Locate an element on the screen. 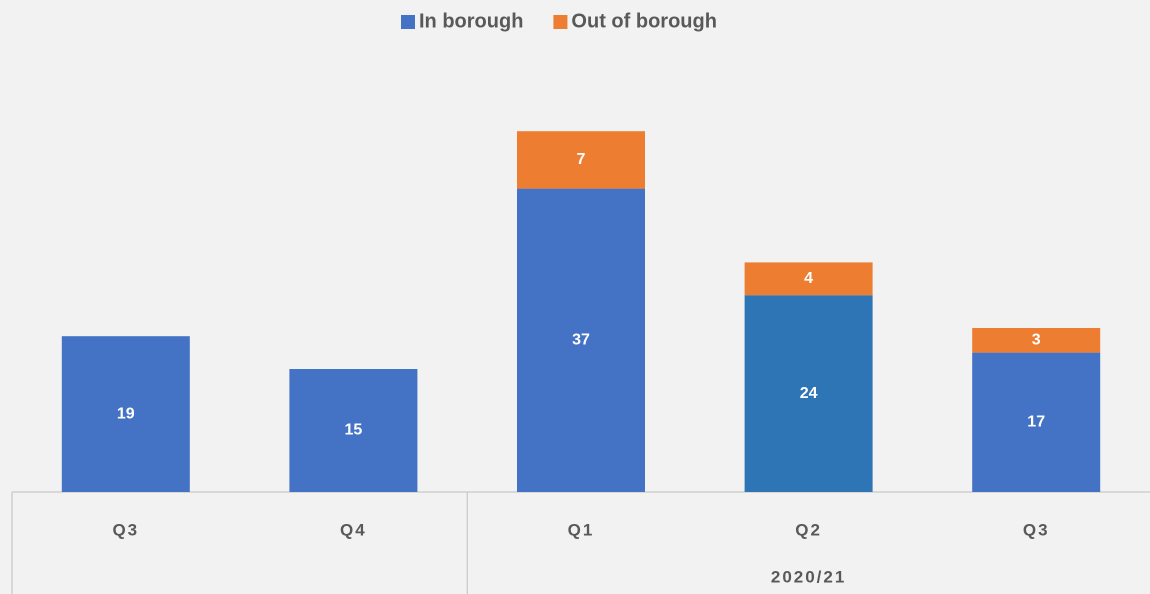 The width and height of the screenshot is (1150, 594). data-label: 3 is located at coordinates (1036, 340).